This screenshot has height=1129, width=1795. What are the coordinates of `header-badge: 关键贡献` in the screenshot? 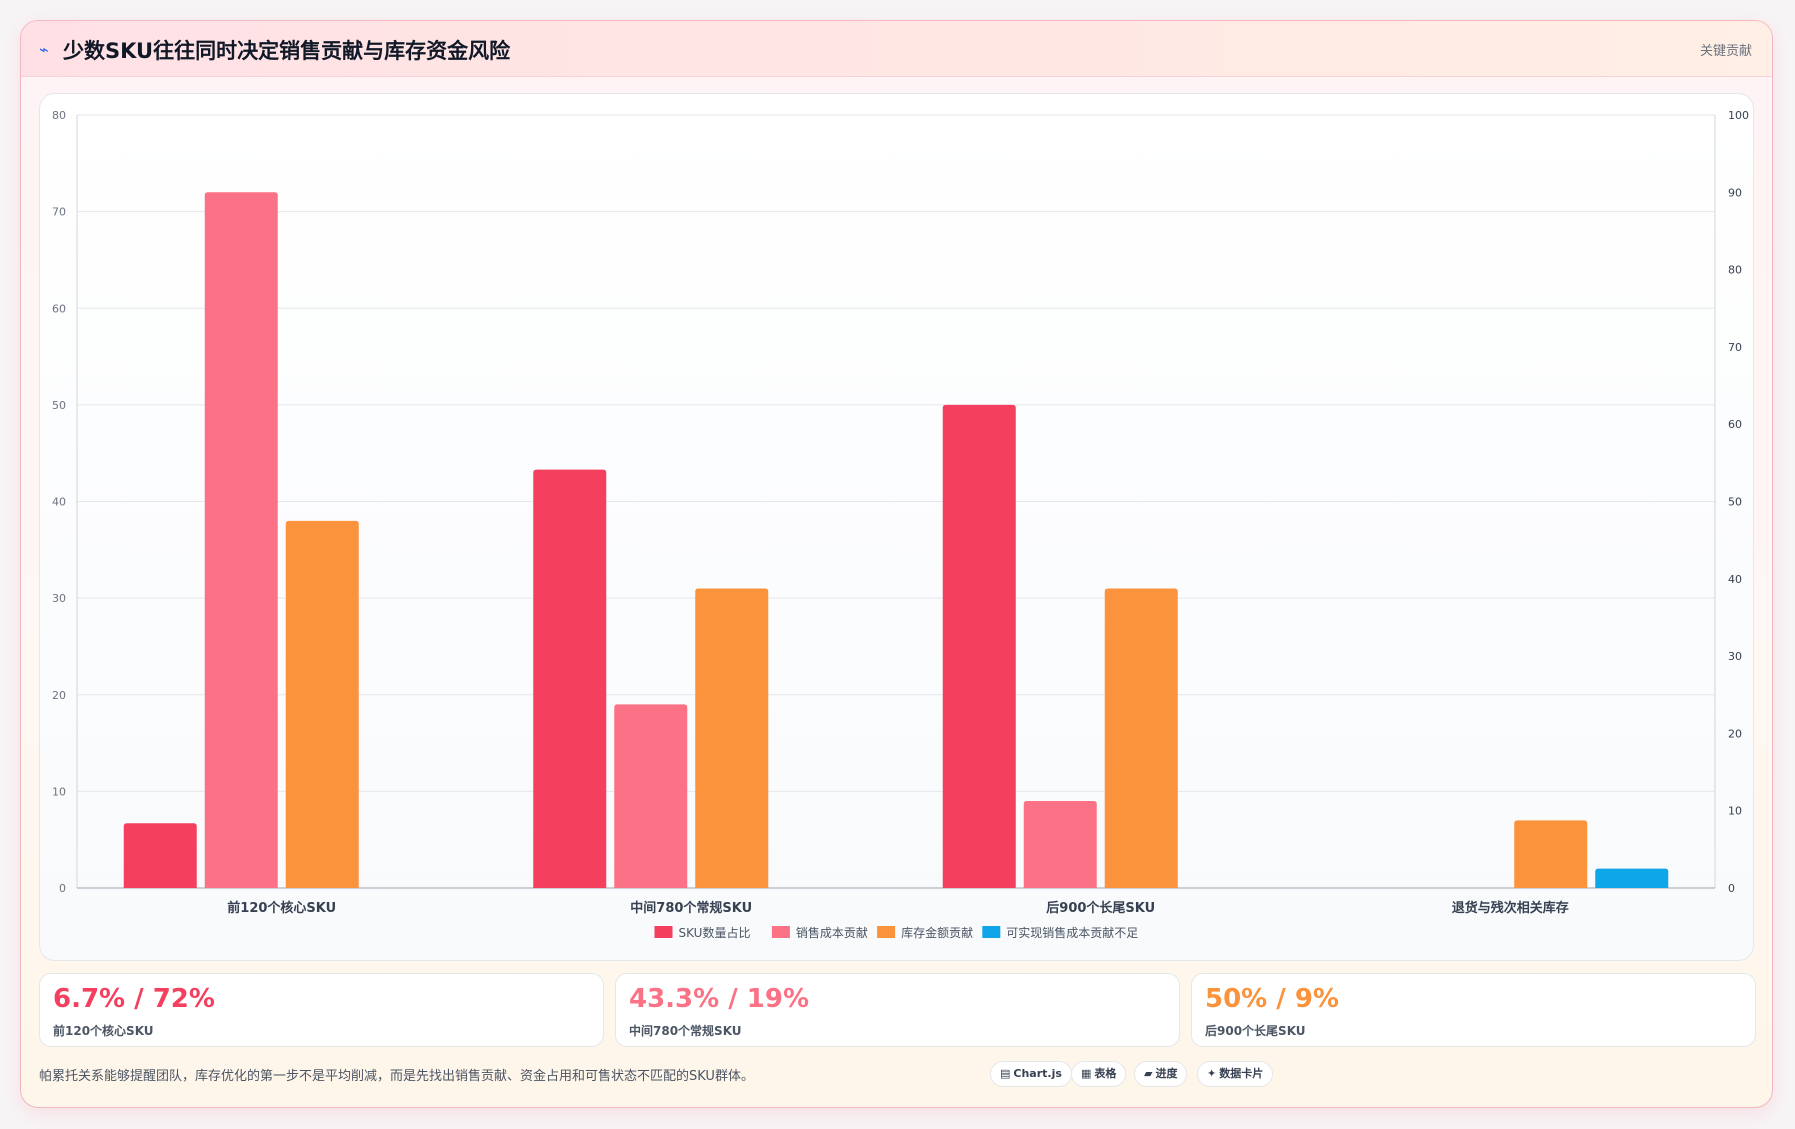 It's located at (1725, 51).